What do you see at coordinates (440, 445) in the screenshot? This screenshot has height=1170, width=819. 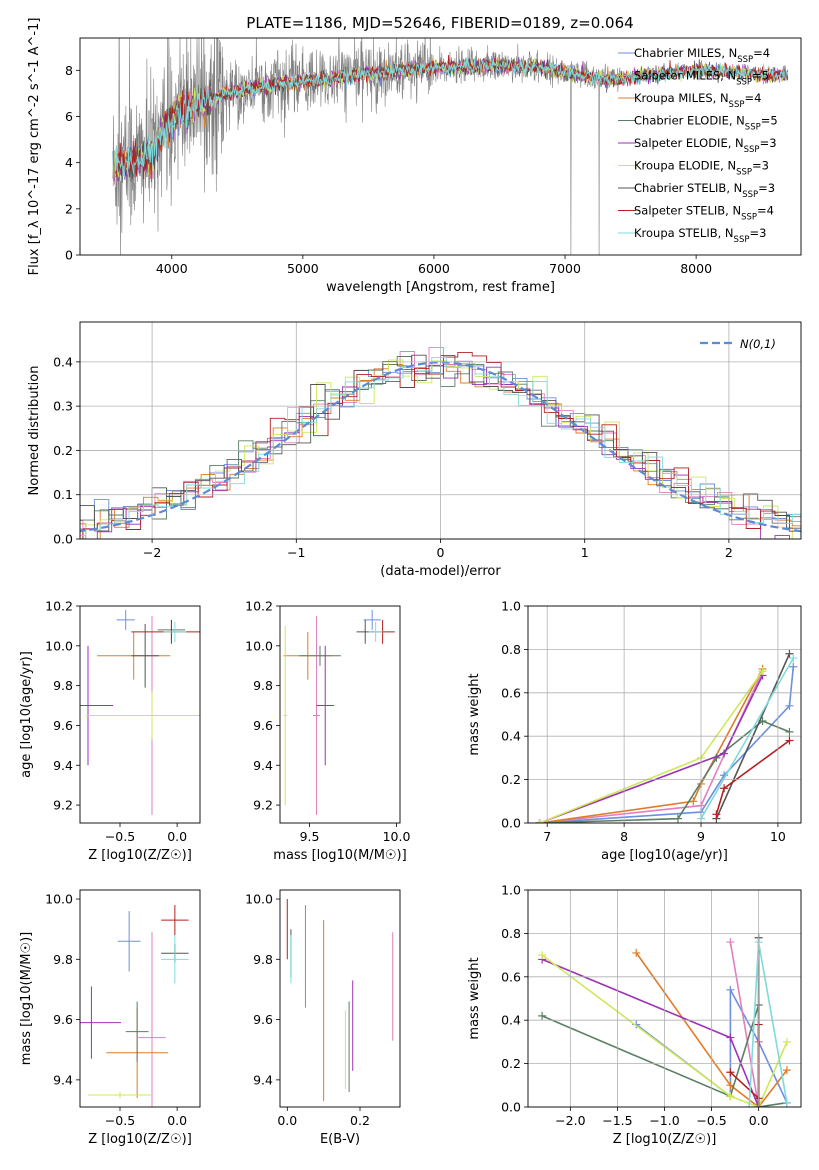 I see `histogram-salpeter-stelib` at bounding box center [440, 445].